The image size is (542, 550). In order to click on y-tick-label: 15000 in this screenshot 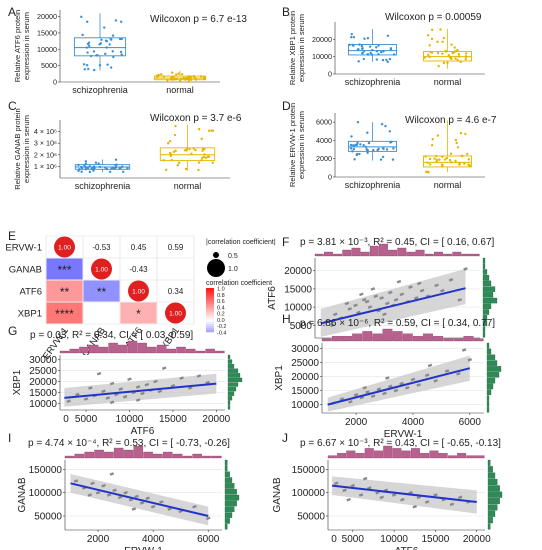, I will do `click(305, 391)`.